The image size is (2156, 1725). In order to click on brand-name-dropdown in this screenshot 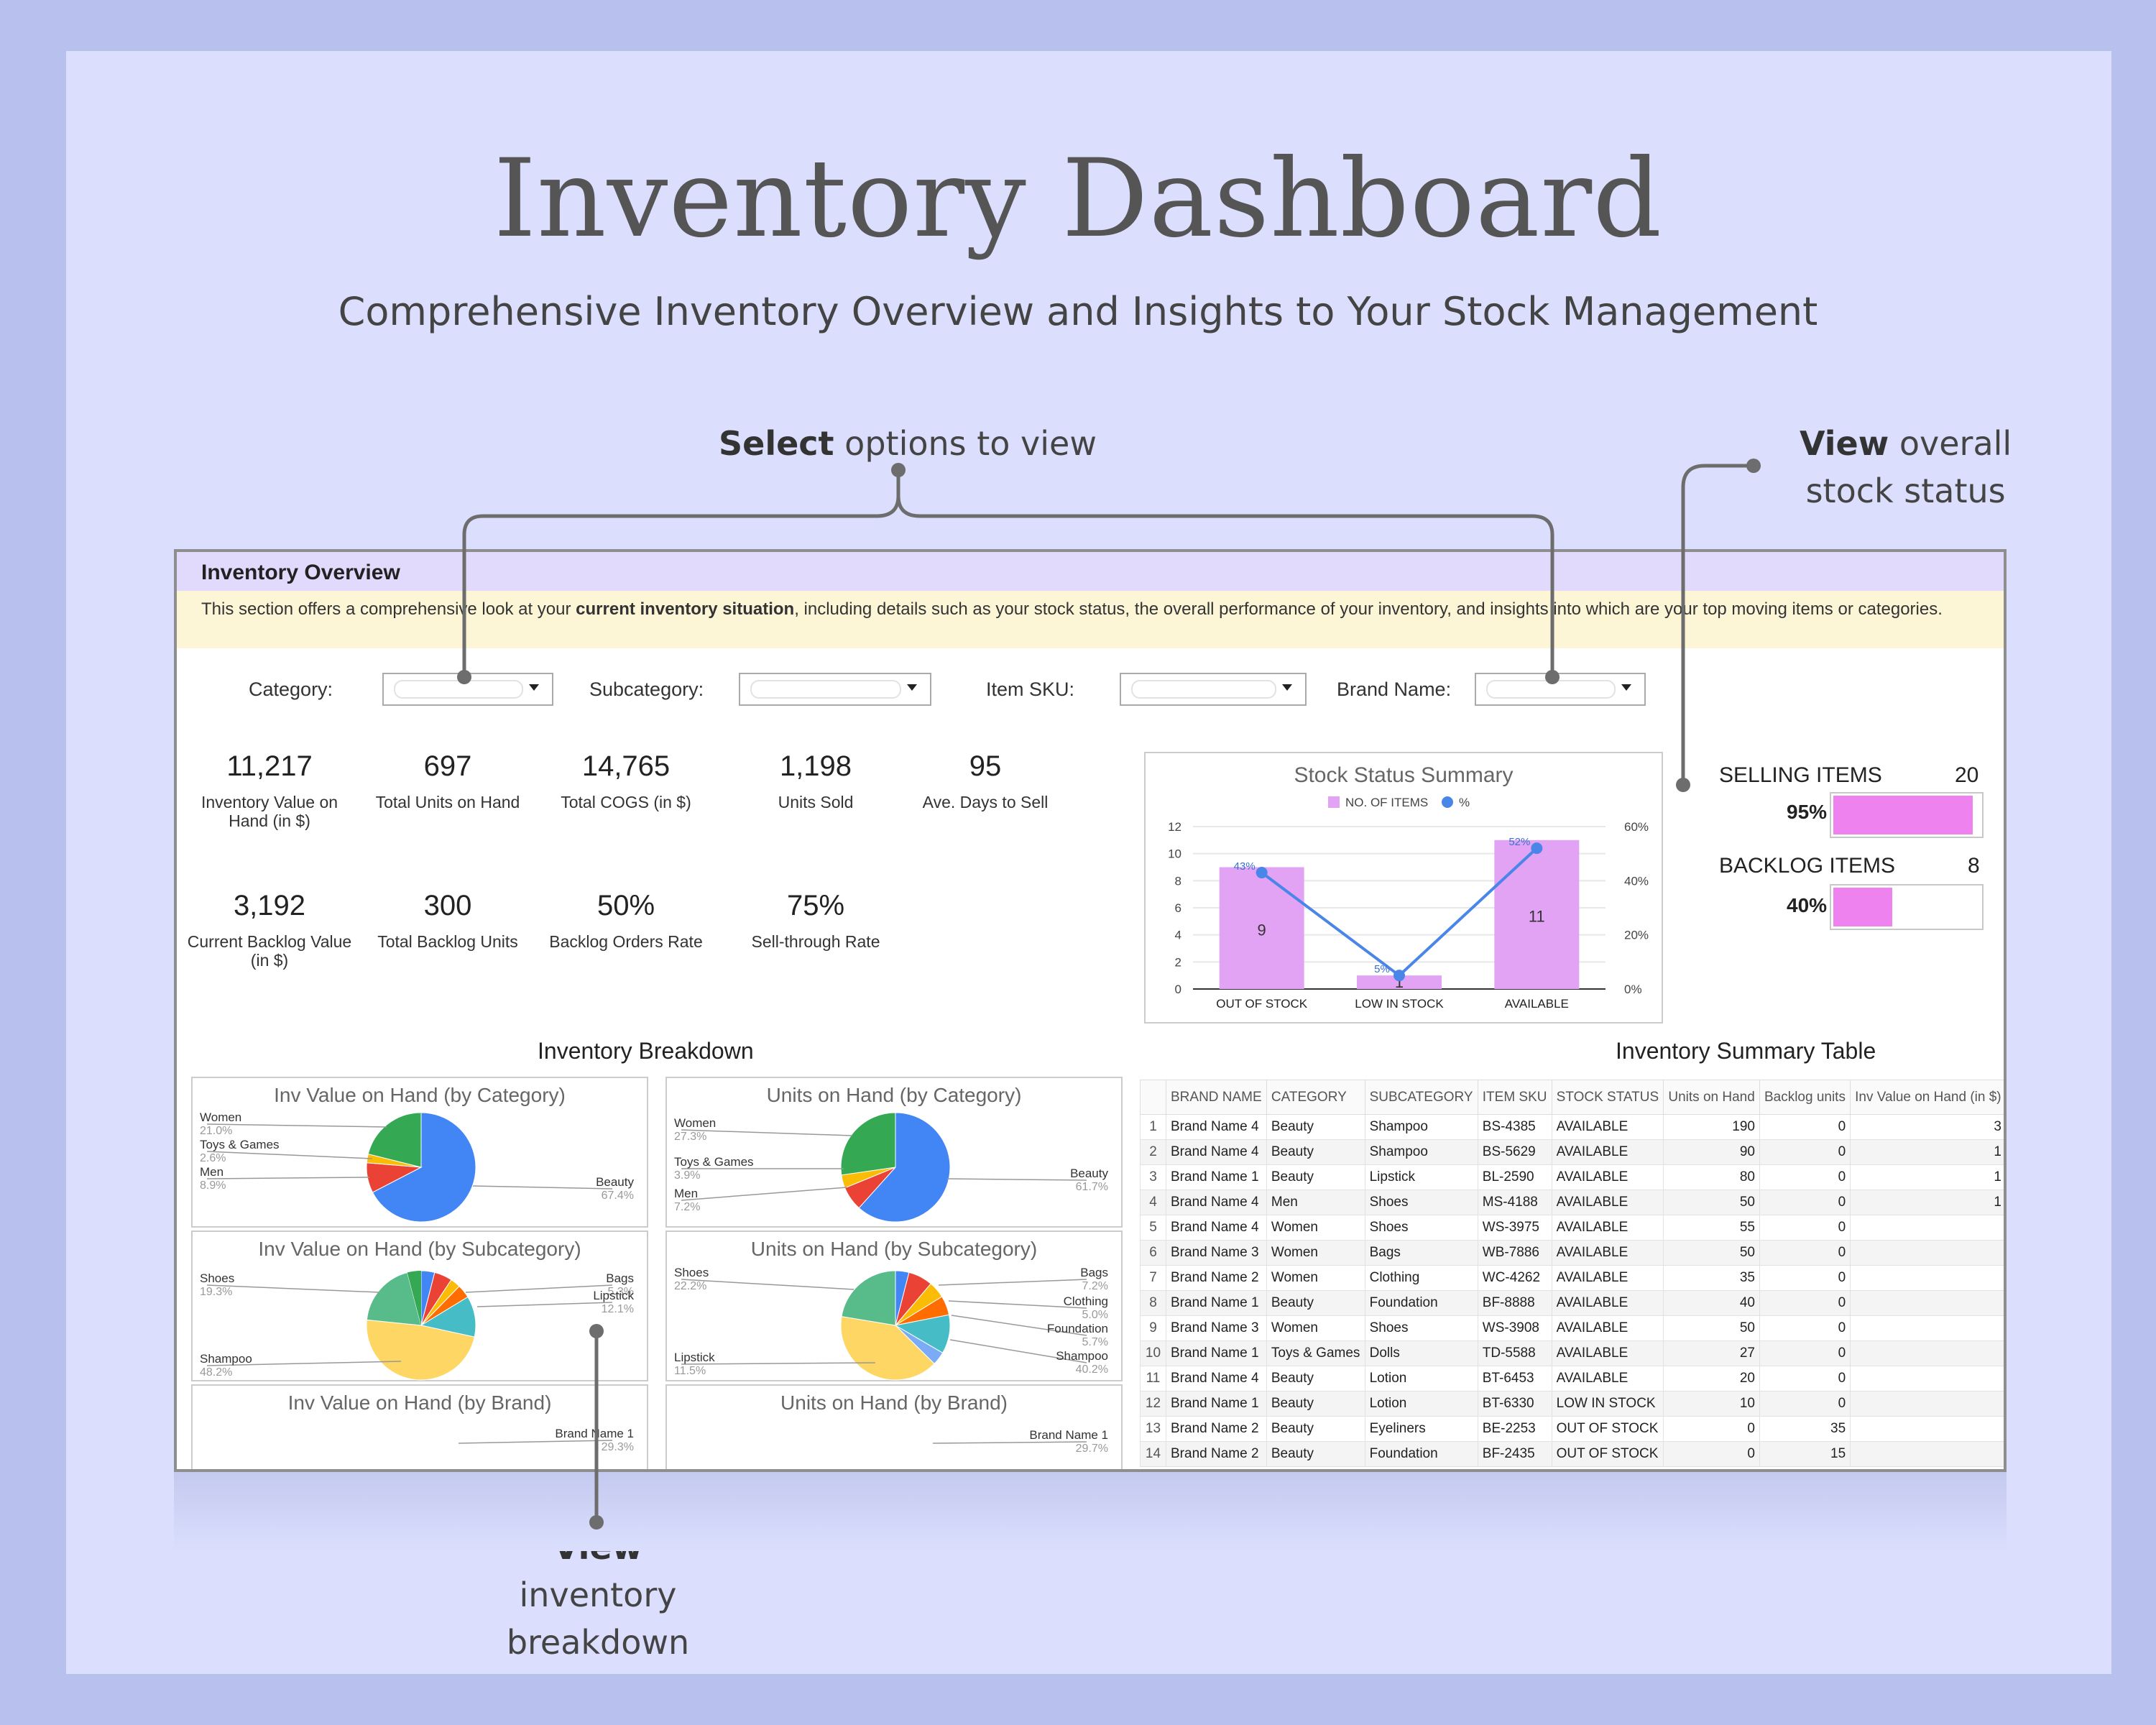, I will do `click(1560, 689)`.